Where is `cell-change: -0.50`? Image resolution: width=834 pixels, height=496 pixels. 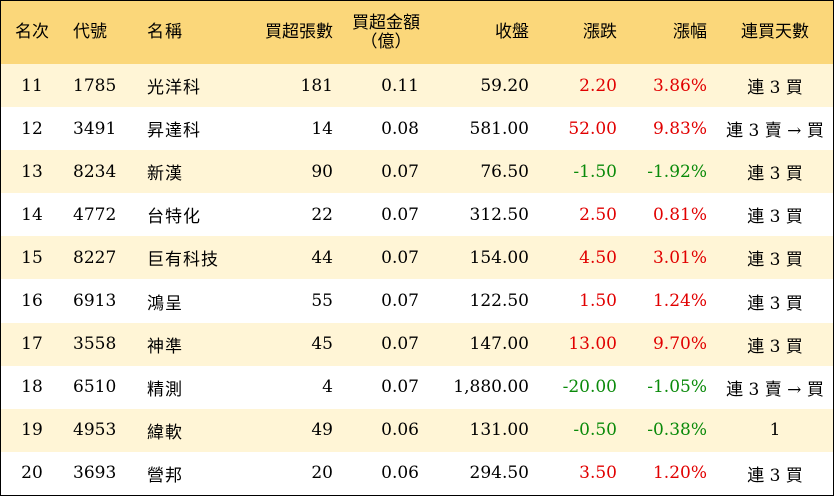
cell-change: -0.50 is located at coordinates (595, 430).